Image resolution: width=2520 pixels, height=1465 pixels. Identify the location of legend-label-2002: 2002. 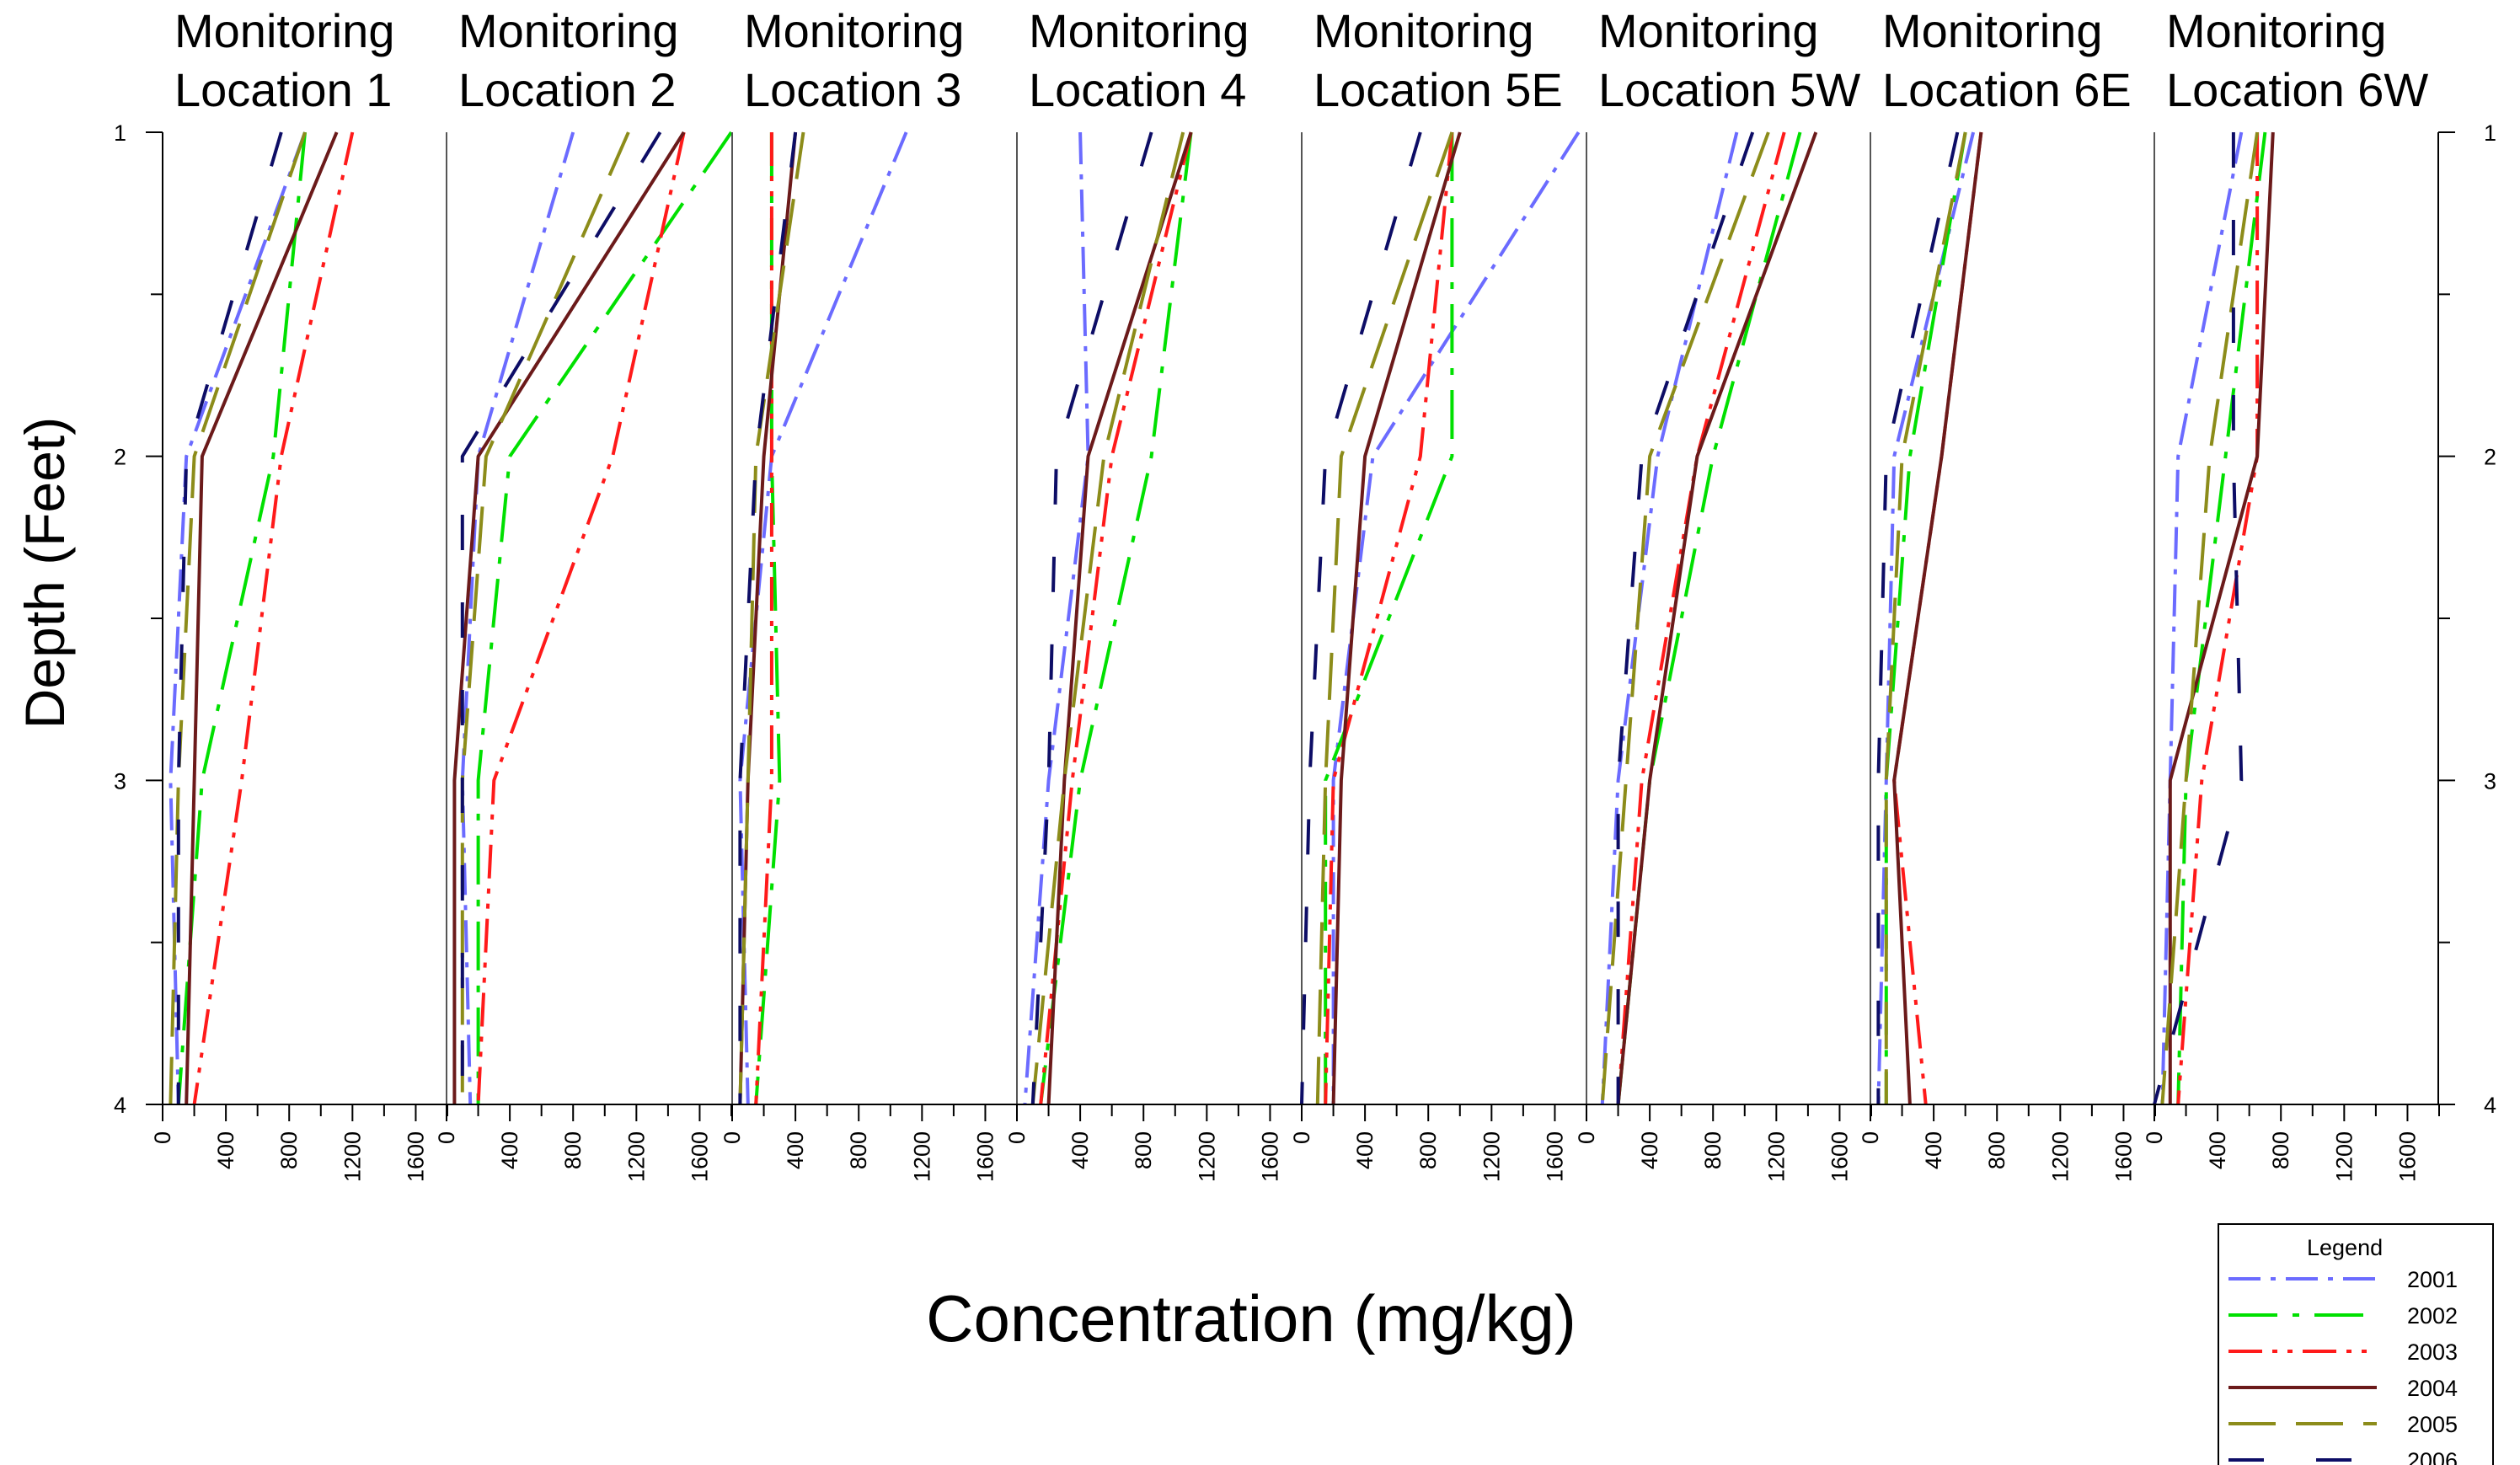
(2432, 1316).